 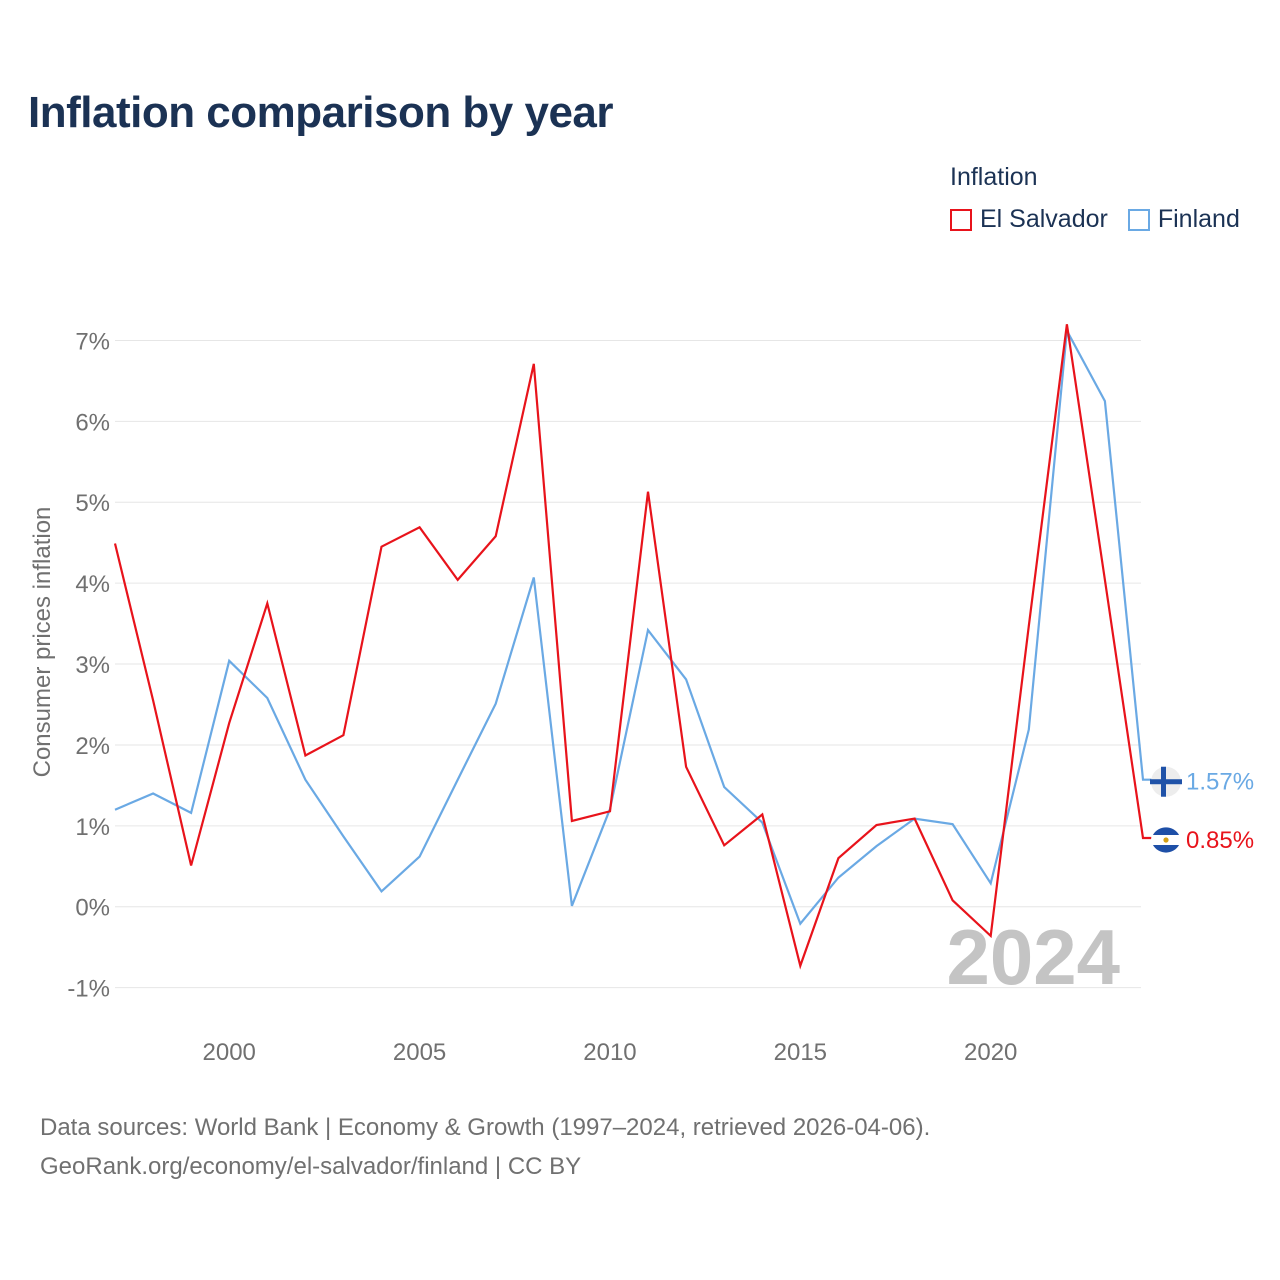 What do you see at coordinates (419, 1052) in the screenshot?
I see `x-tick-label: 2005` at bounding box center [419, 1052].